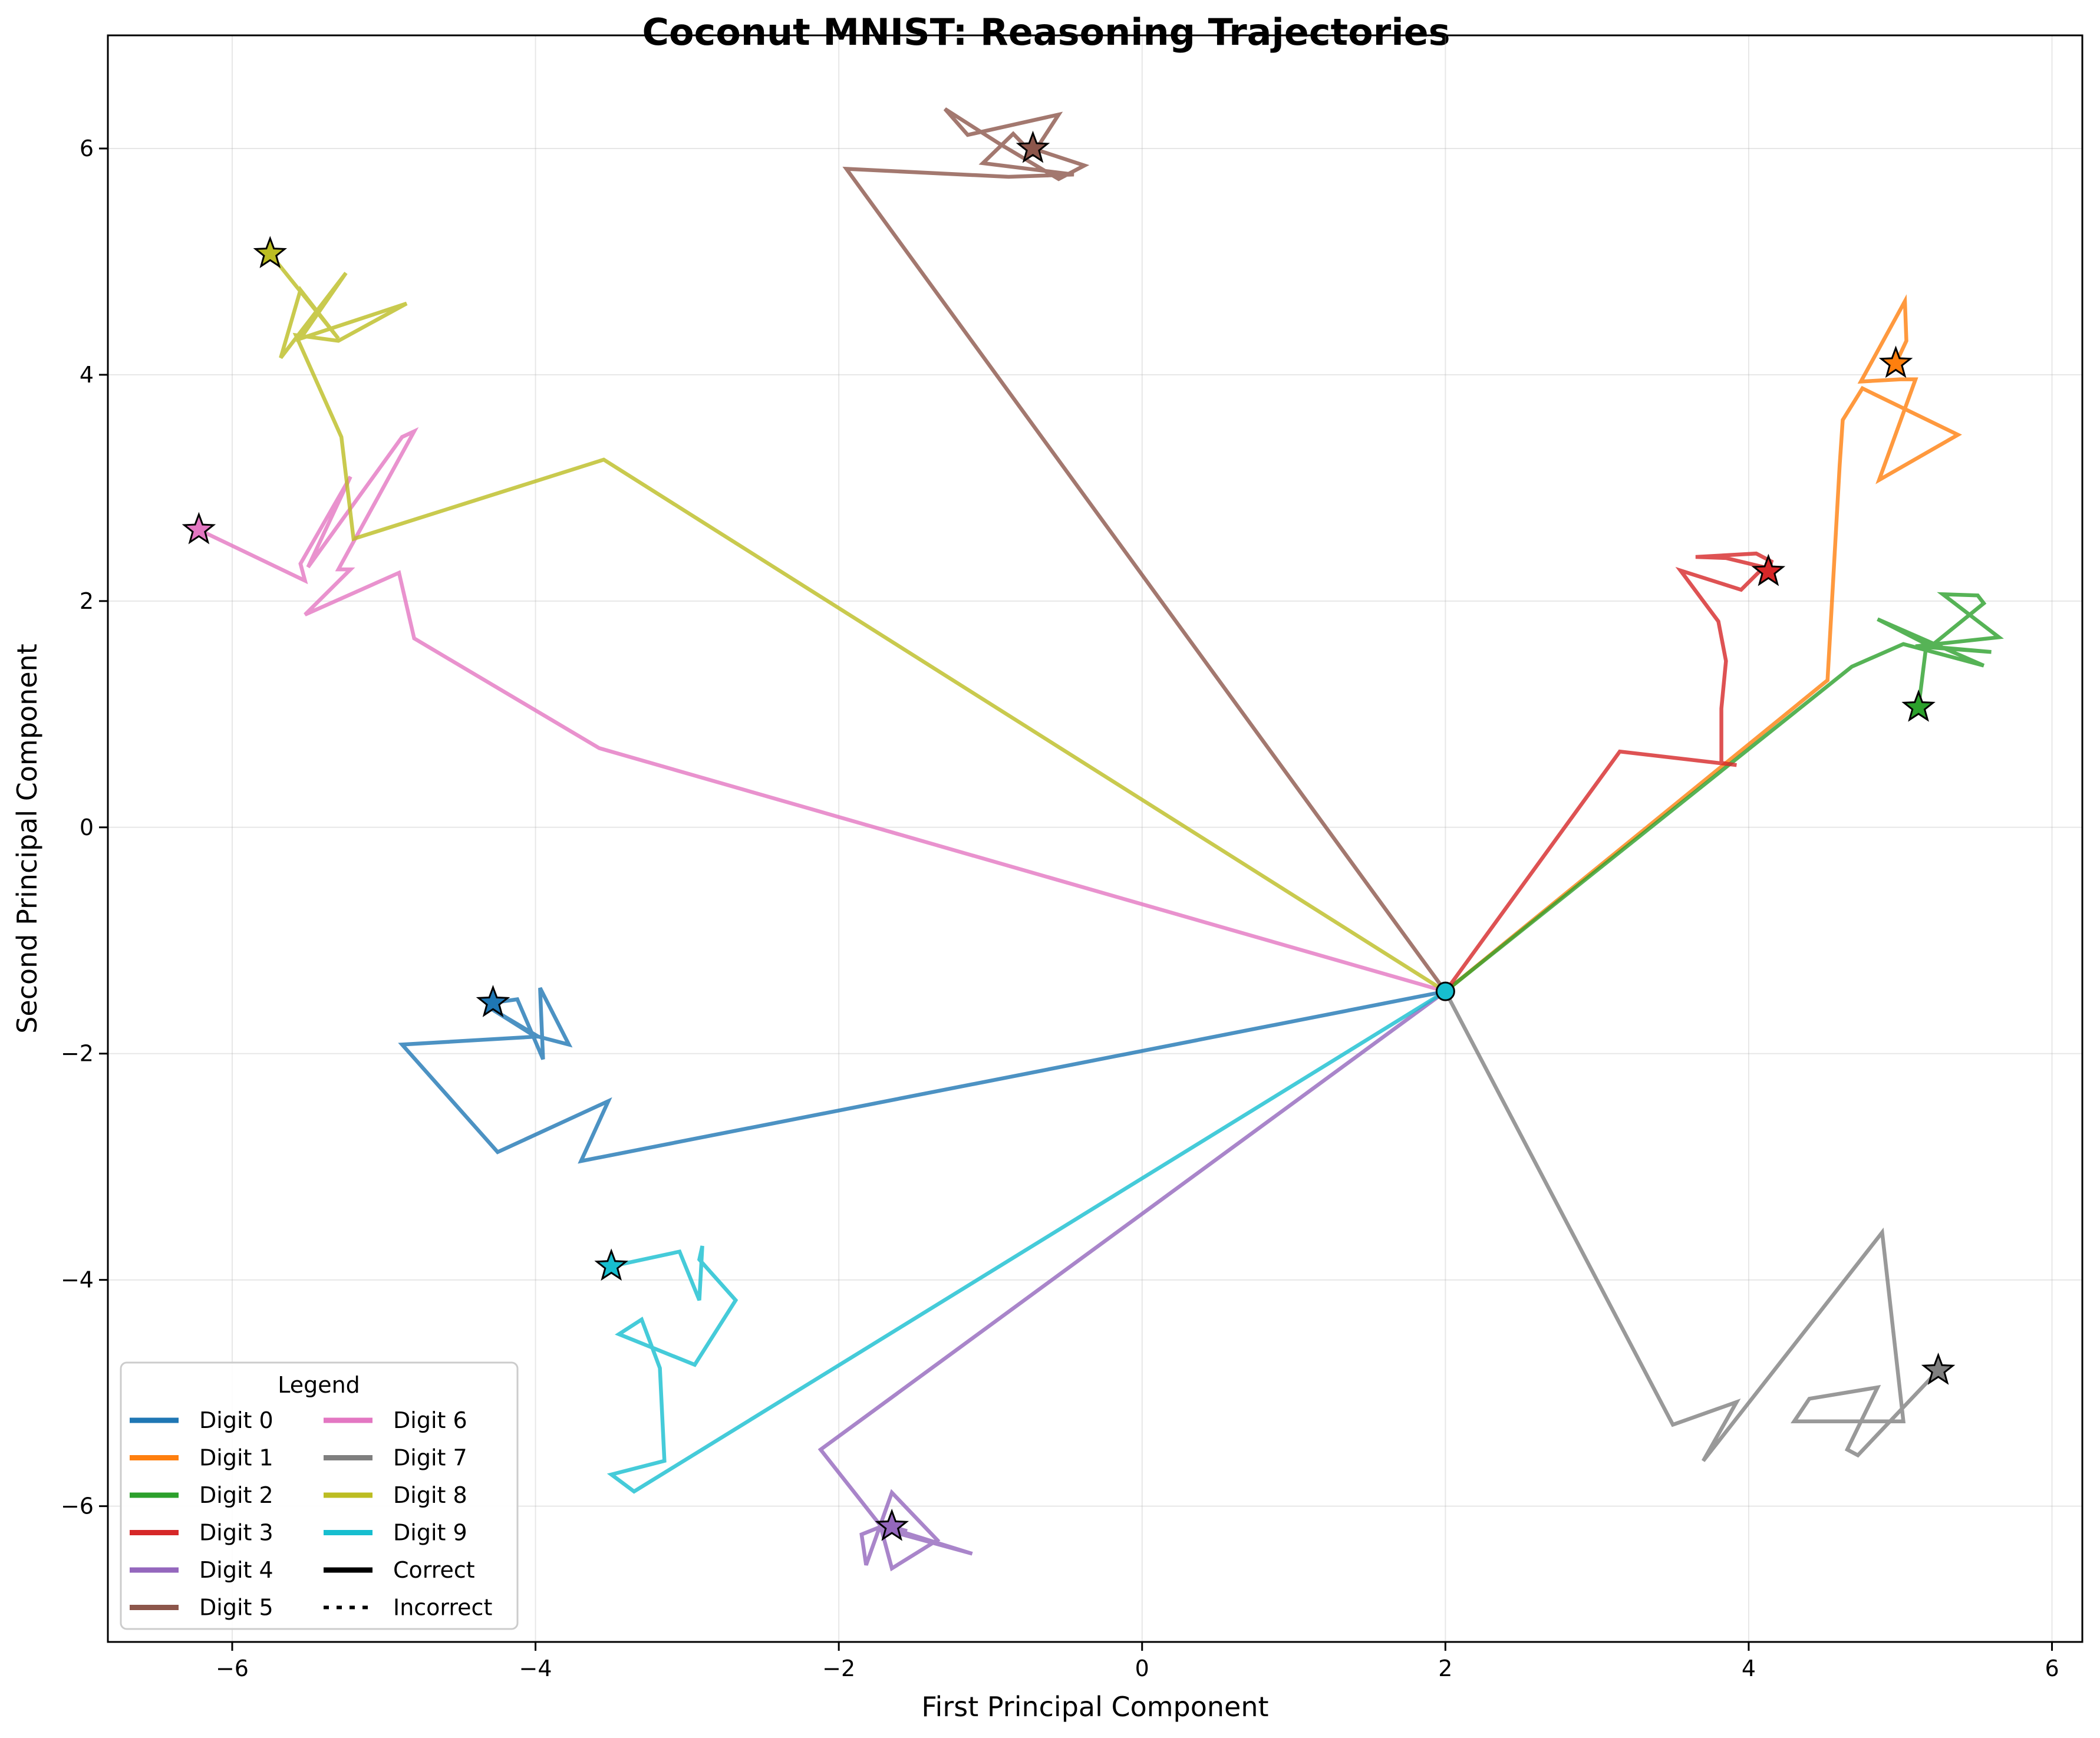 Image resolution: width=2100 pixels, height=1738 pixels. I want to click on y-tick-label: −6, so click(77, 1506).